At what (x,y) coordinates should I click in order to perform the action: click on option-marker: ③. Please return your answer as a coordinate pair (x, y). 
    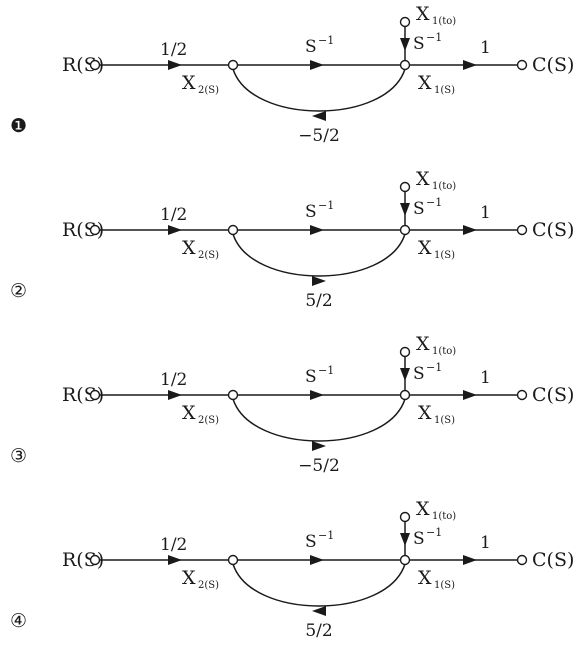
    Looking at the image, I should click on (18, 456).